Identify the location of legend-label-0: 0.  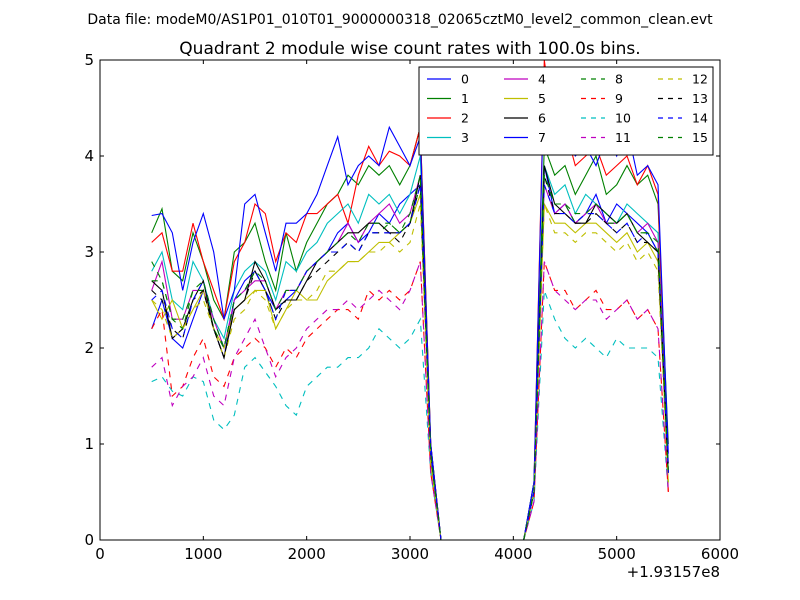
(465, 79).